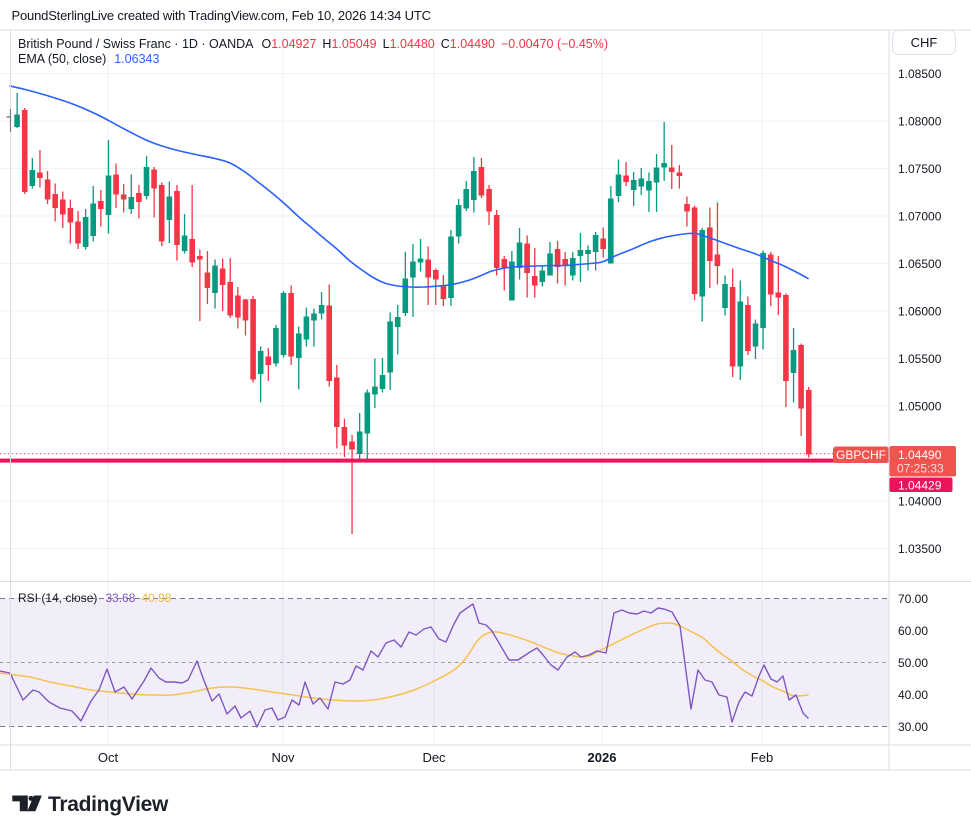 Image resolution: width=971 pixels, height=839 pixels. I want to click on svg-text: 1.07000, so click(920, 217).